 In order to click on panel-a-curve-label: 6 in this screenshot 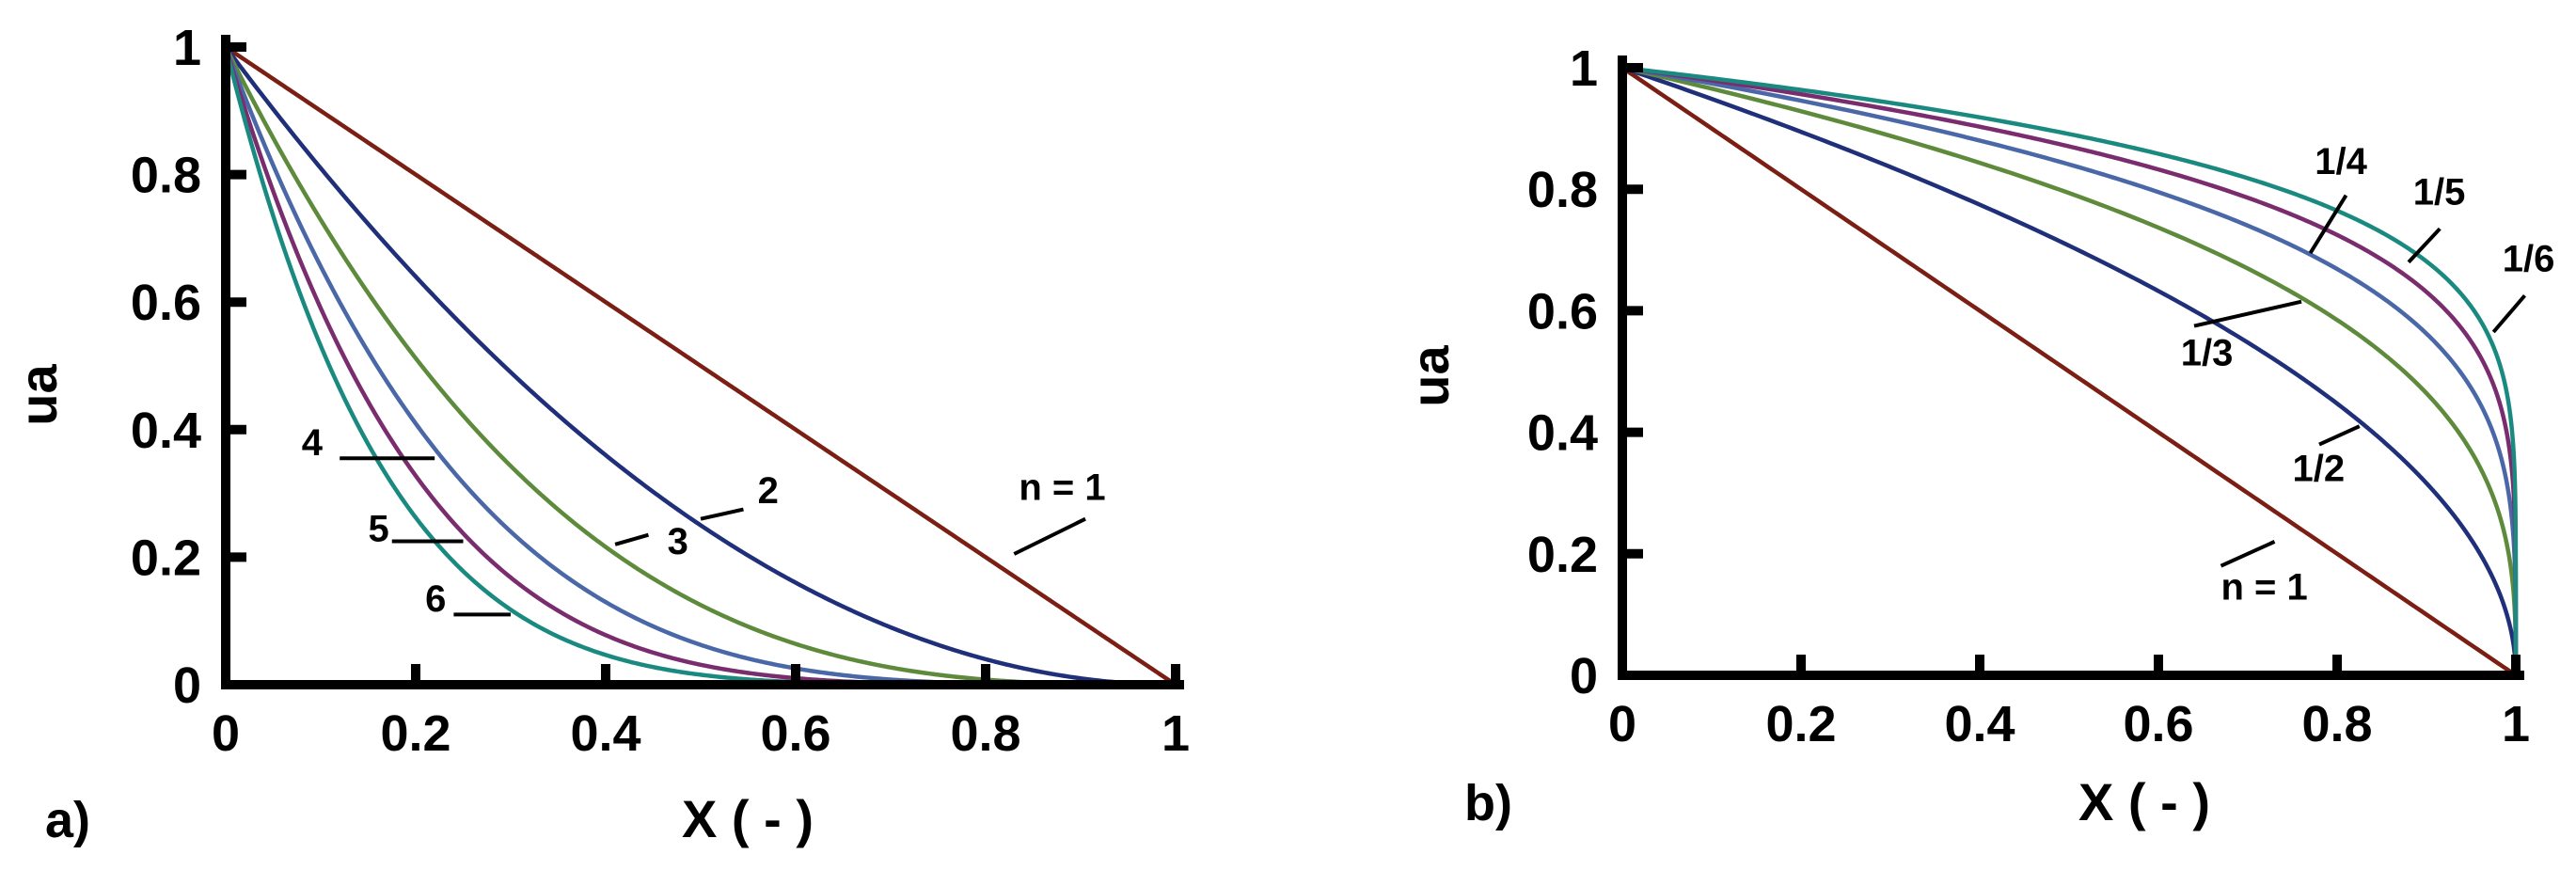, I will do `click(435, 599)`.